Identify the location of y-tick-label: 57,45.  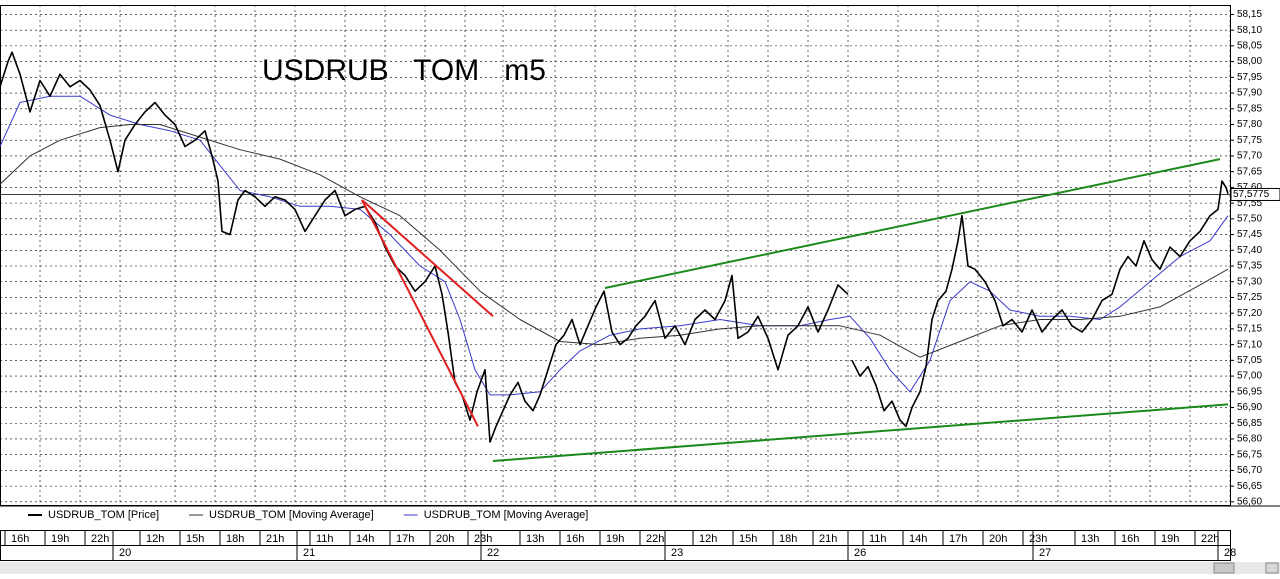
(1249, 234).